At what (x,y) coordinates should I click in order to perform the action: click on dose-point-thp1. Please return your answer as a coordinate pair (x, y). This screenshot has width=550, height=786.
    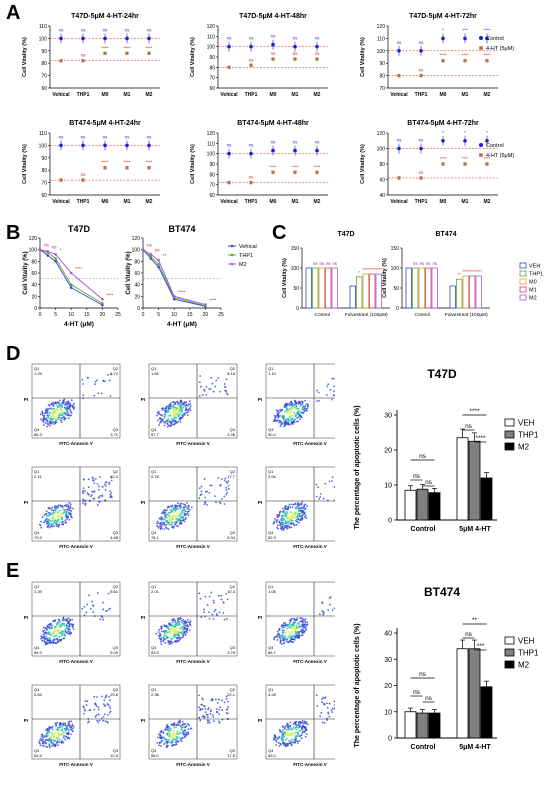
    Looking at the image, I should click on (158, 264).